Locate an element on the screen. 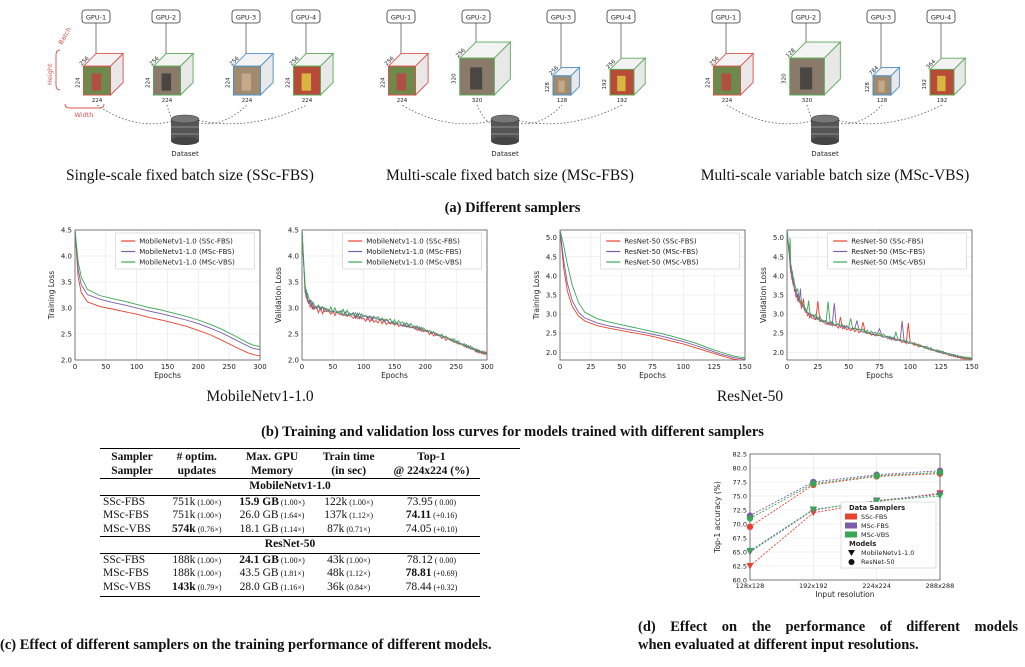  annotation-batch: Batch is located at coordinates (65, 36).